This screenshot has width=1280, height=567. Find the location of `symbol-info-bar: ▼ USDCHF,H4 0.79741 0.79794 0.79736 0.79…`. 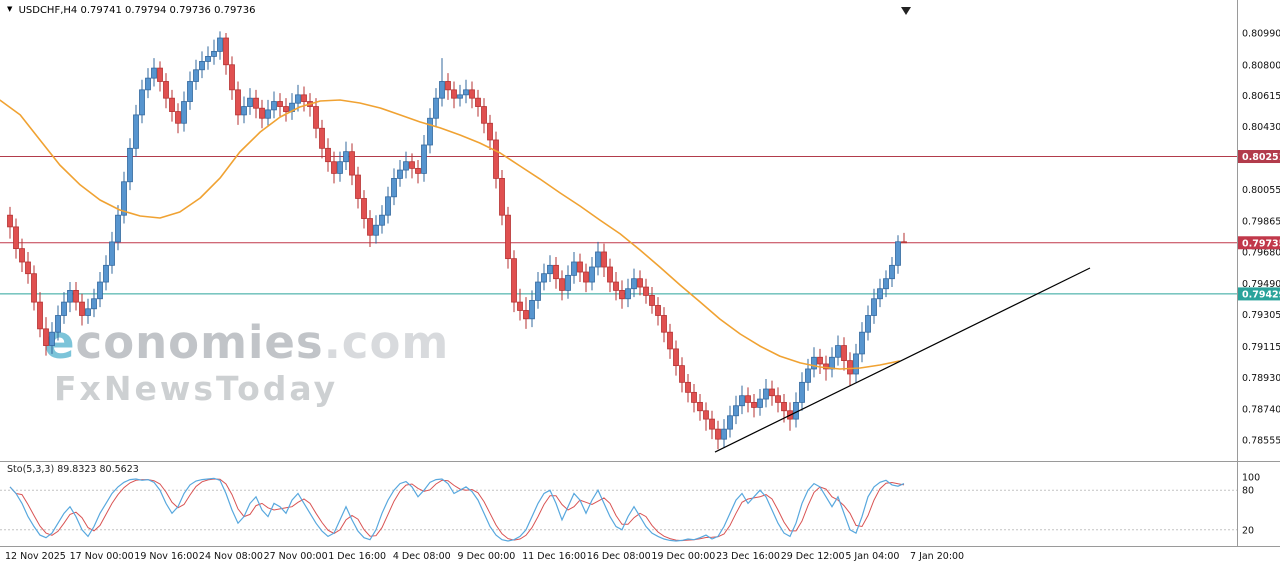

symbol-info-bar: ▼ USDCHF,H4 0.79741 0.79794 0.79736 0.79… is located at coordinates (131, 10).